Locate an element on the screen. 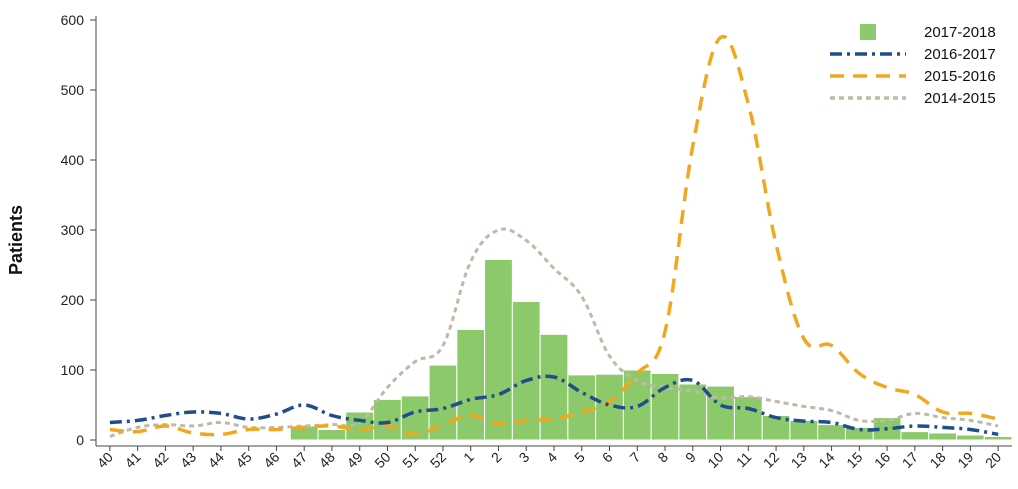 The image size is (1018, 489). legend-label: 2015-2016 is located at coordinates (960, 76).